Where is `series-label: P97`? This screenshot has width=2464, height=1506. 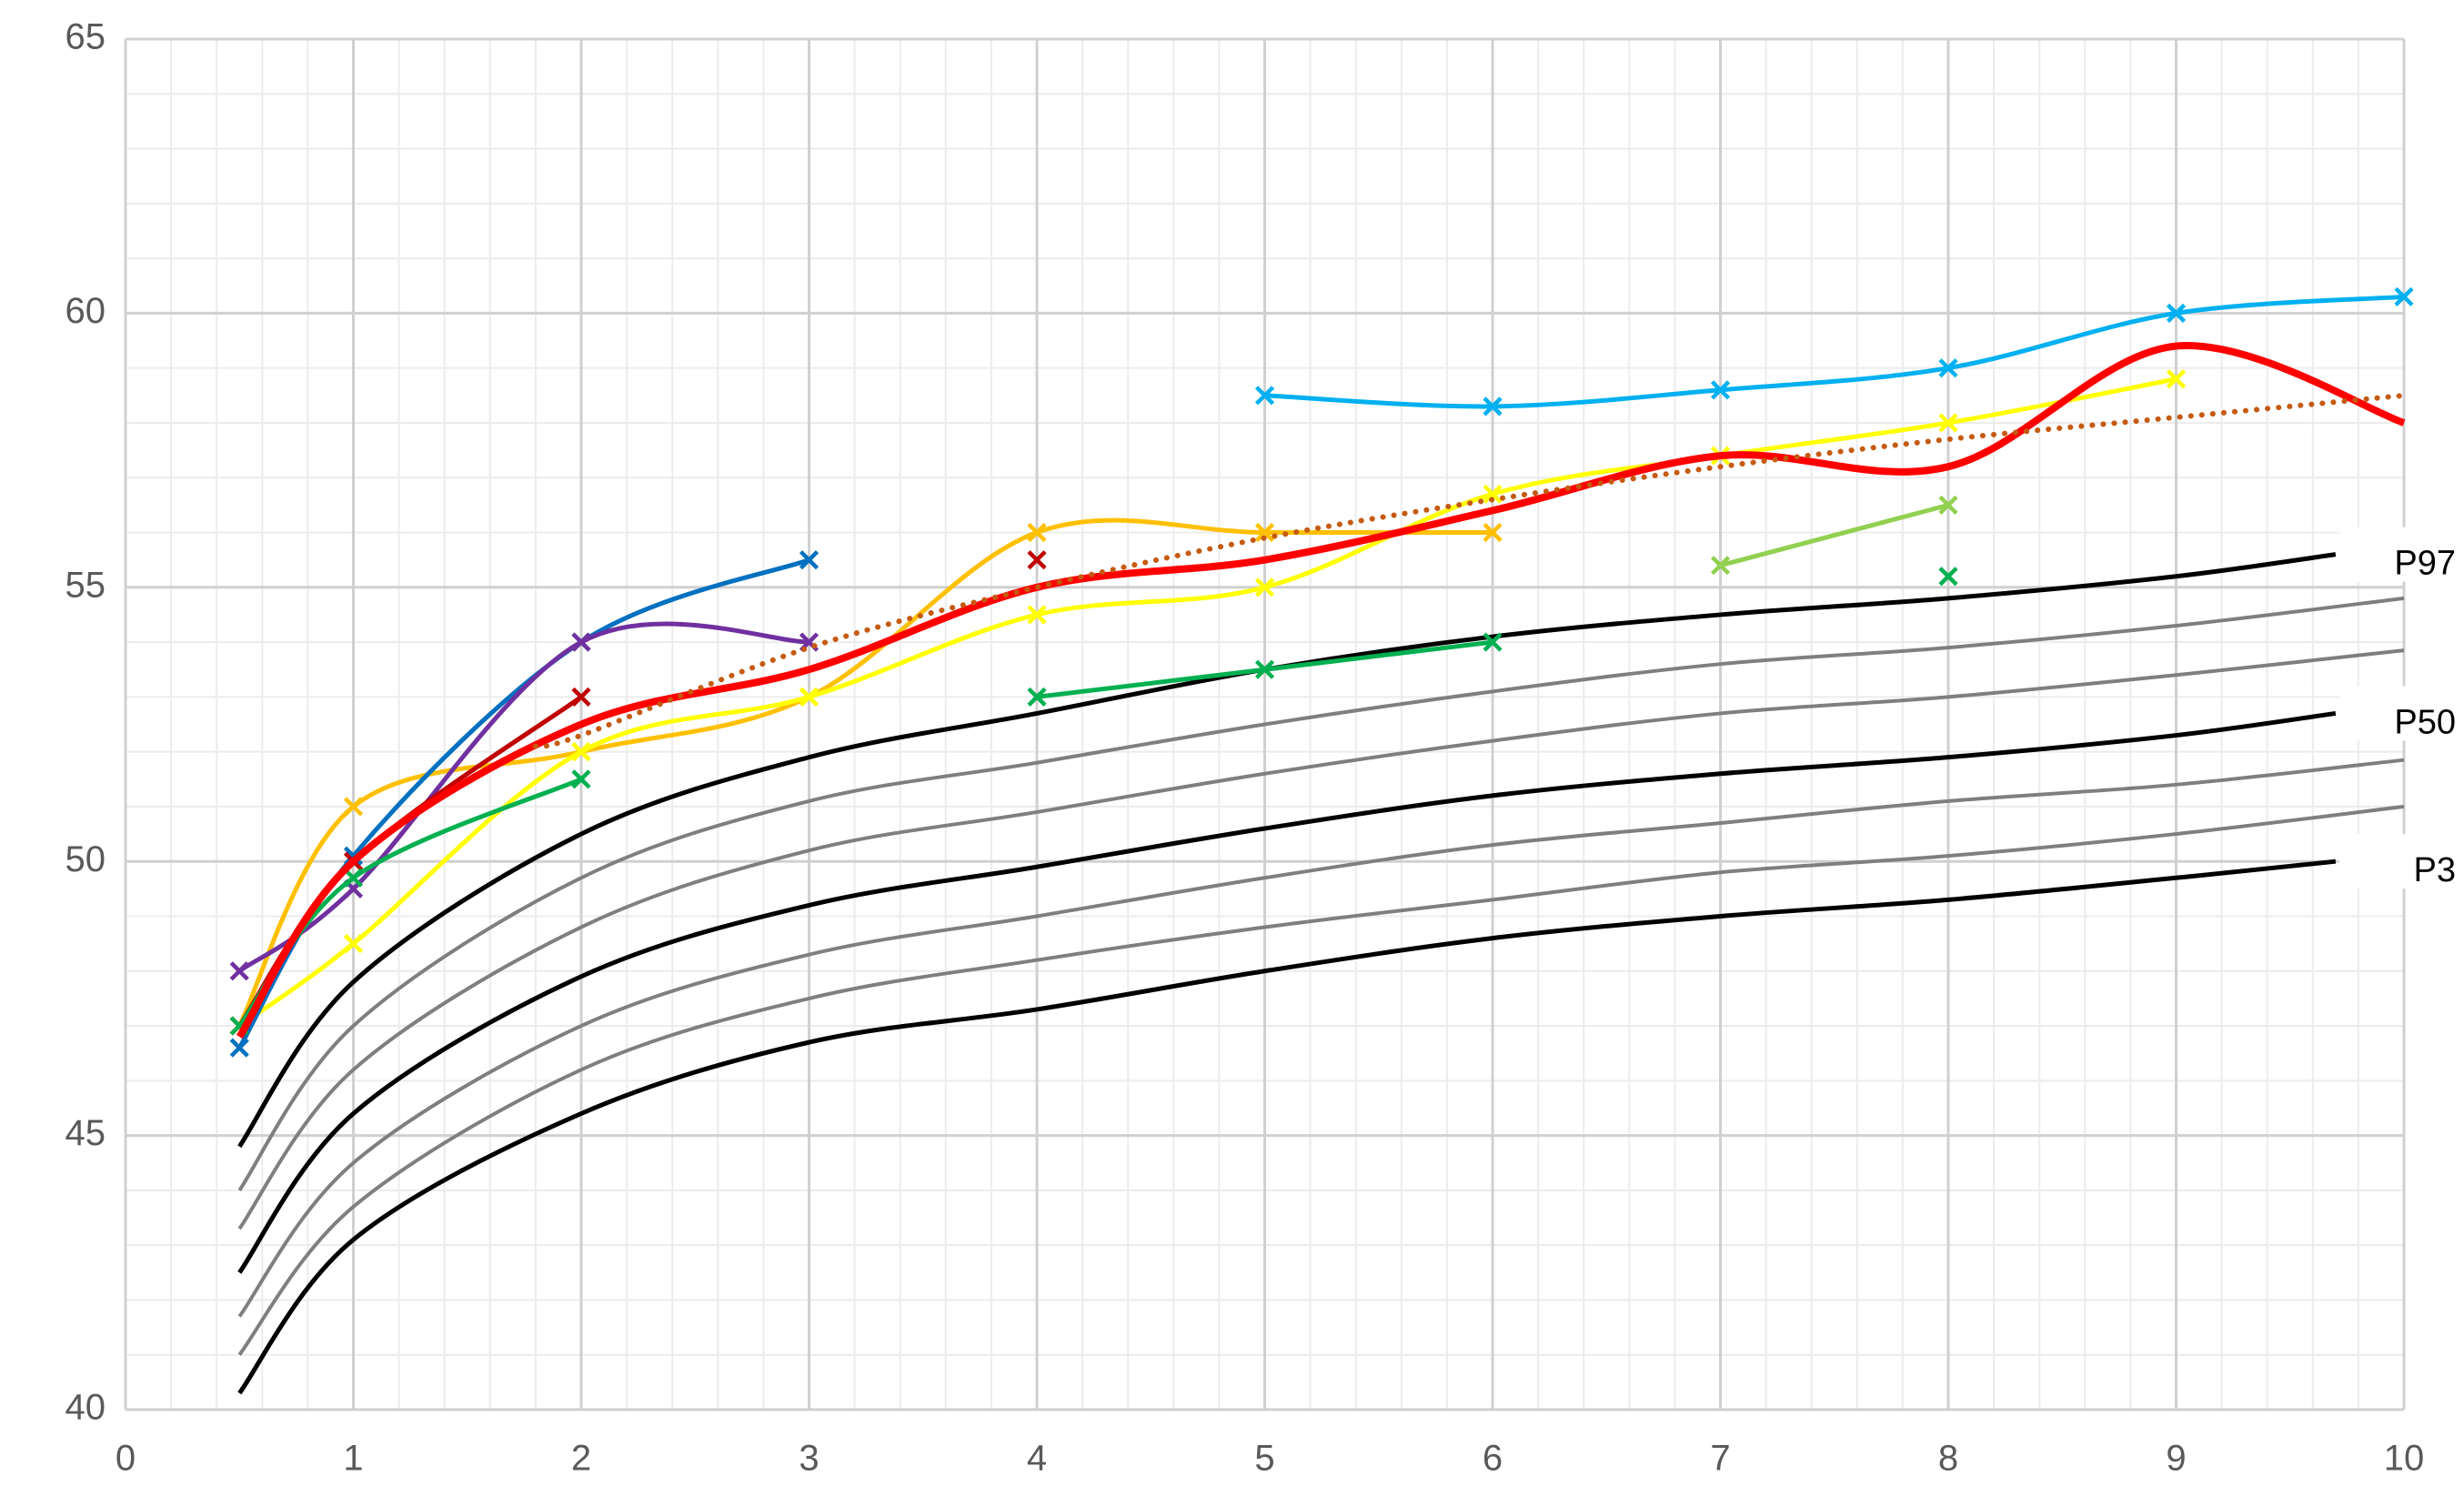
series-label: P97 is located at coordinates (2425, 564).